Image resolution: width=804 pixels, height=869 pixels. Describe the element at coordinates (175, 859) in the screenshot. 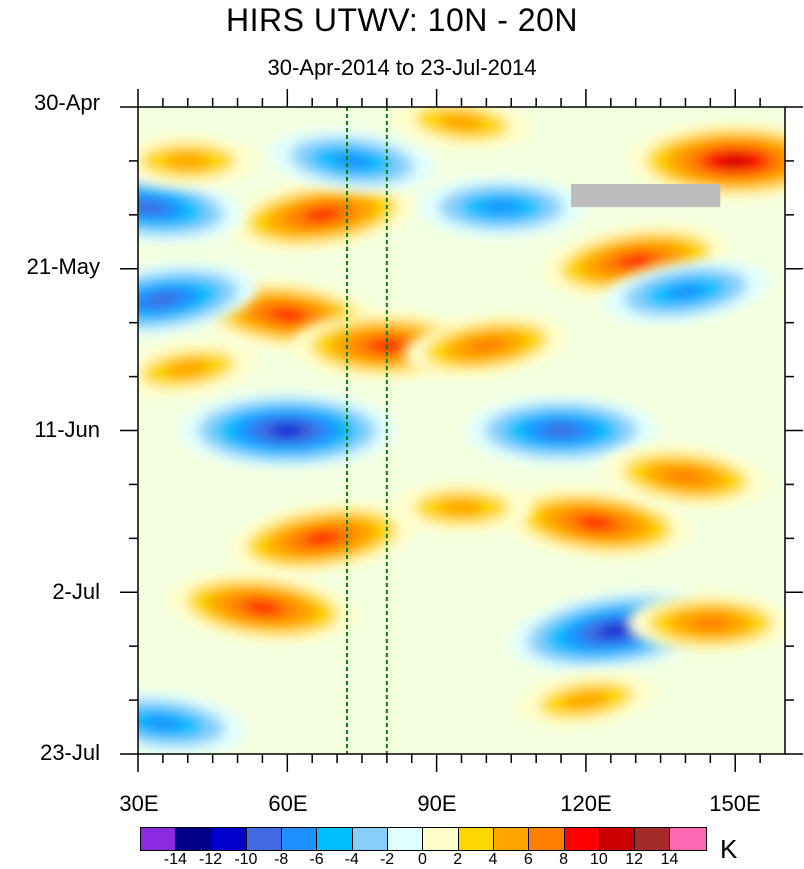

I see `colorbar-label: -14` at that location.